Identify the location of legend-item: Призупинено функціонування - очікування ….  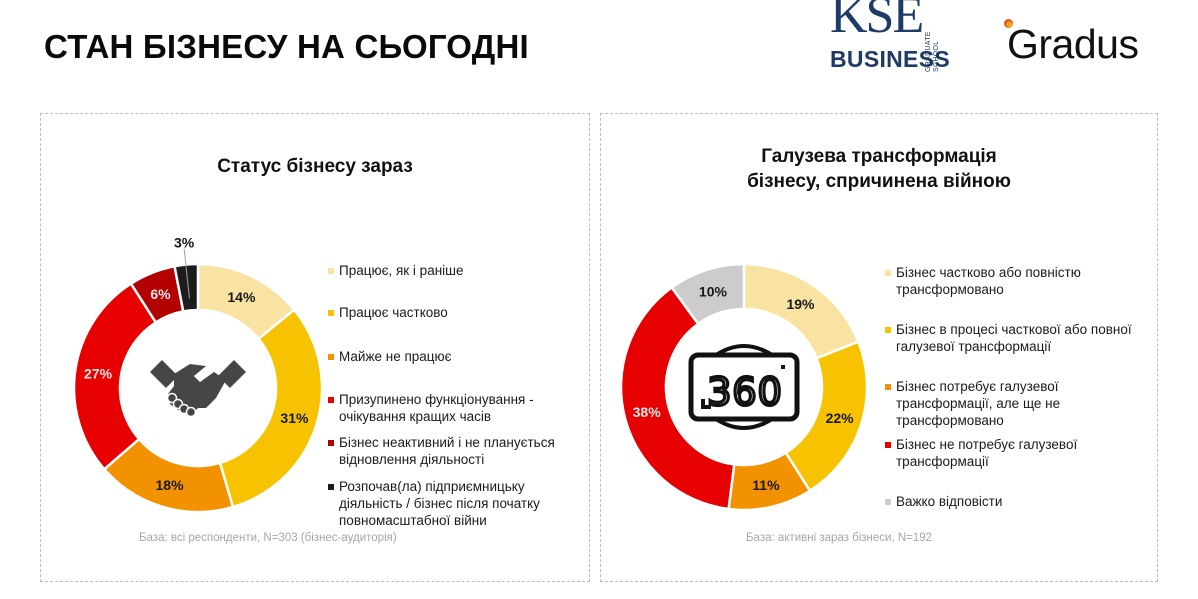
(453, 408).